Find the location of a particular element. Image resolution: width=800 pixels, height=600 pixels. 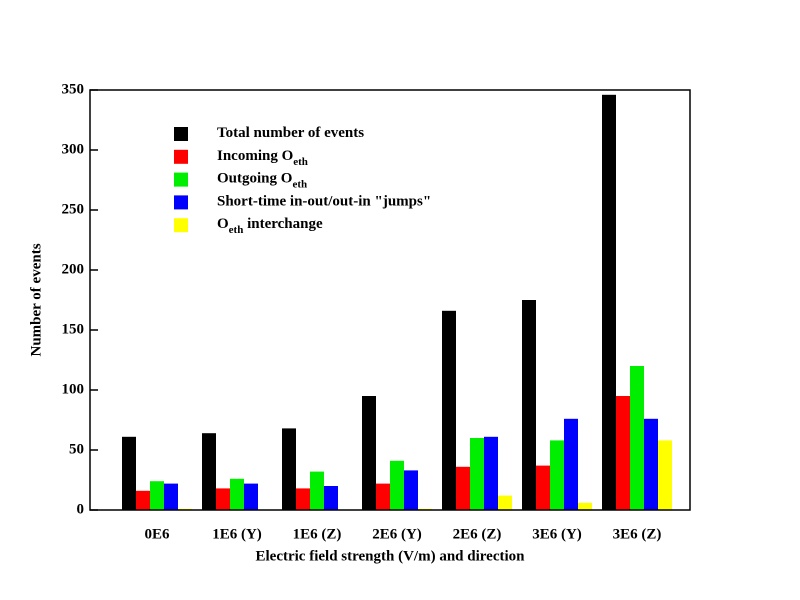

legend-label-part: O is located at coordinates (223, 225).